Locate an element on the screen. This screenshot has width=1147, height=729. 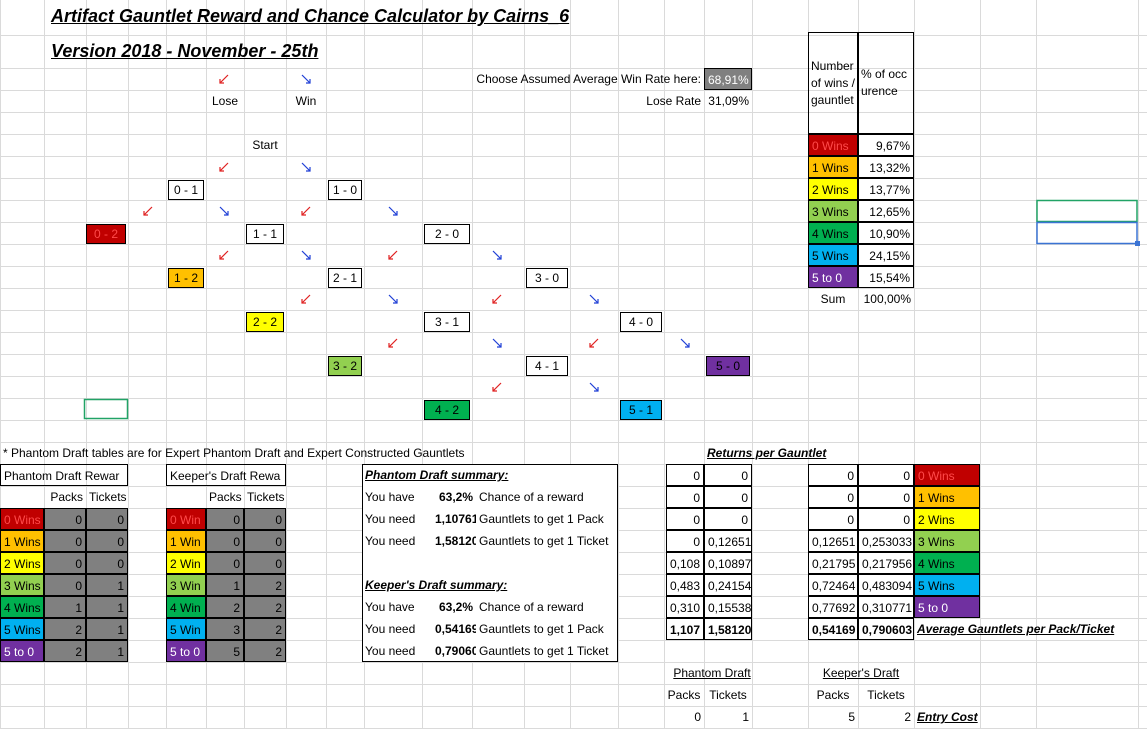
reward-label: 1 Win is located at coordinates (186, 541).